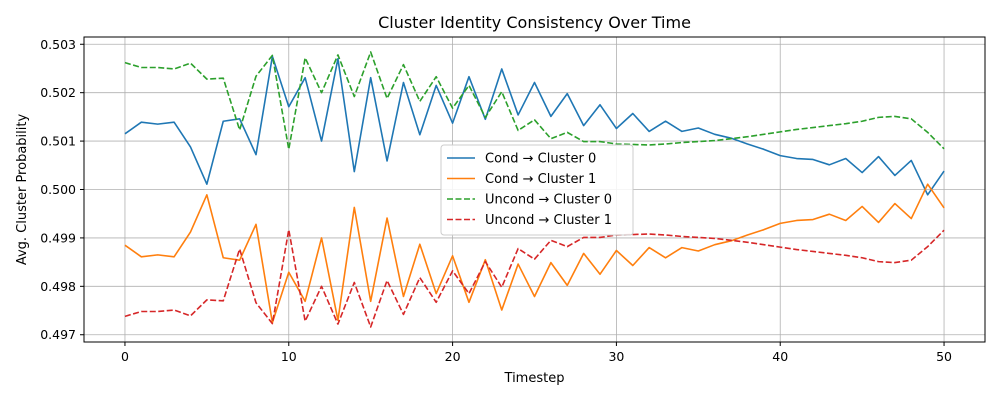  I want to click on x-axis-label: Timestep, so click(534, 378).